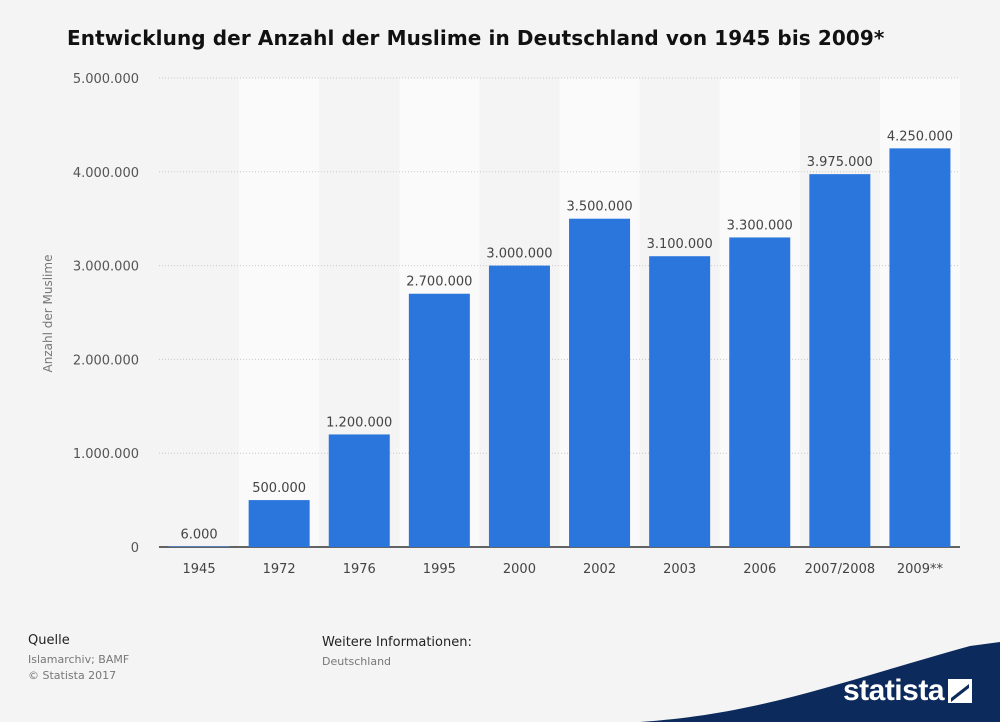  I want to click on x-tick-label: 2006, so click(759, 569).